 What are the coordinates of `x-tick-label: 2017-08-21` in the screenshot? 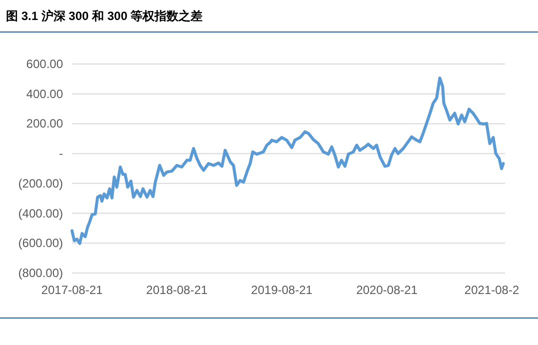 It's located at (72, 290).